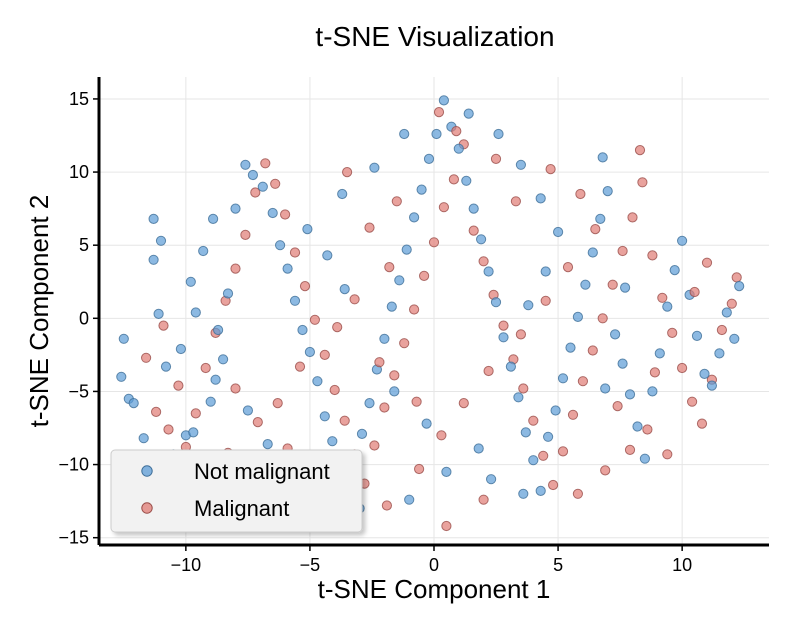  What do you see at coordinates (434, 565) in the screenshot?
I see `x-tick-label: 0` at bounding box center [434, 565].